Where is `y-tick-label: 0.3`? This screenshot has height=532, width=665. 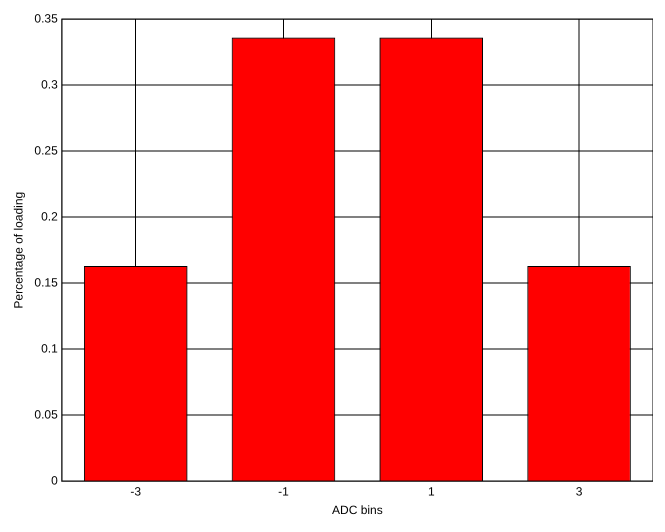 y-tick-label: 0.3 is located at coordinates (49, 85).